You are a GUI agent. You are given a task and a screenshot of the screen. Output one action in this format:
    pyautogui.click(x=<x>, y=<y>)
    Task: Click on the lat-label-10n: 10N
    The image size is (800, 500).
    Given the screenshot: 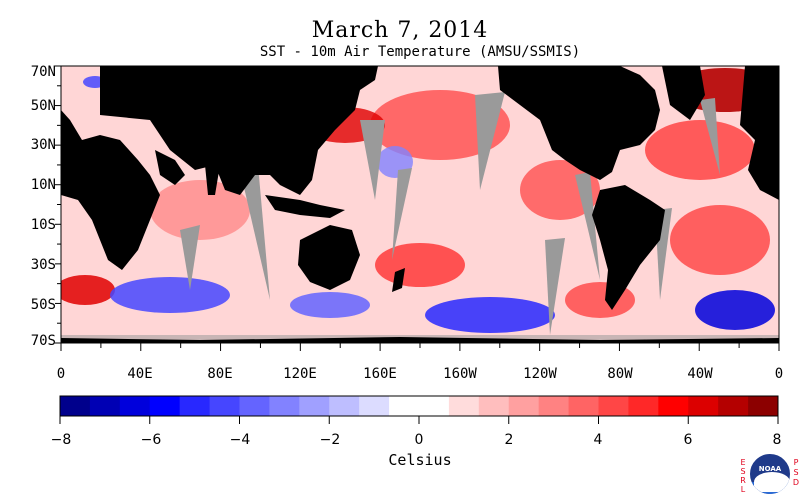 What is the action you would take?
    pyautogui.click(x=43, y=185)
    